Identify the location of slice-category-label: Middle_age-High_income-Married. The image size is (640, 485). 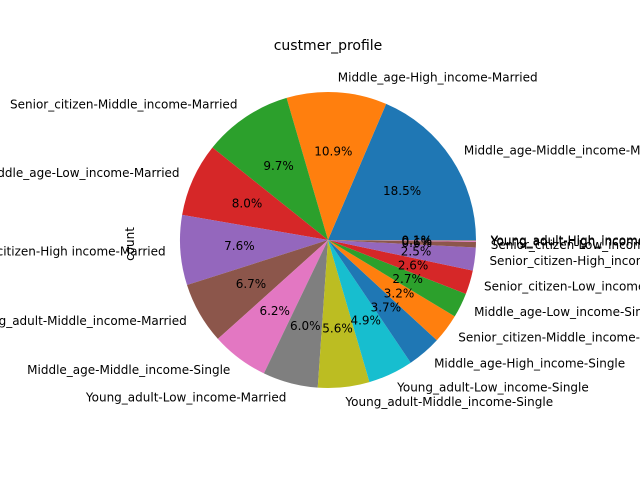
(438, 77).